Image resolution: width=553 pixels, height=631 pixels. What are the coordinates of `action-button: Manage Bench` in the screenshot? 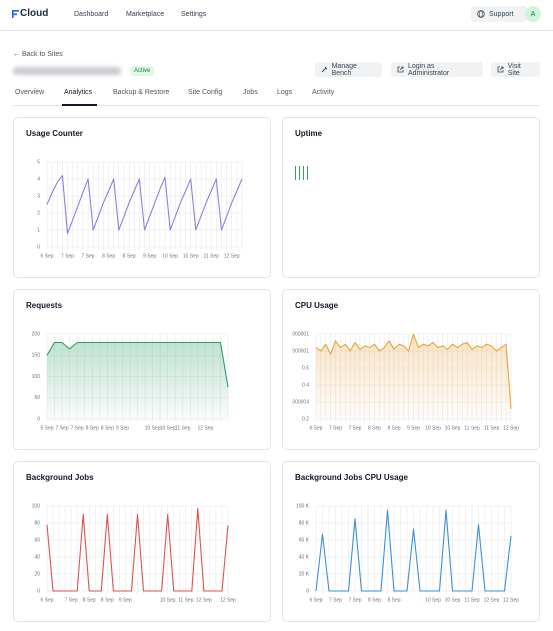 It's located at (348, 69).